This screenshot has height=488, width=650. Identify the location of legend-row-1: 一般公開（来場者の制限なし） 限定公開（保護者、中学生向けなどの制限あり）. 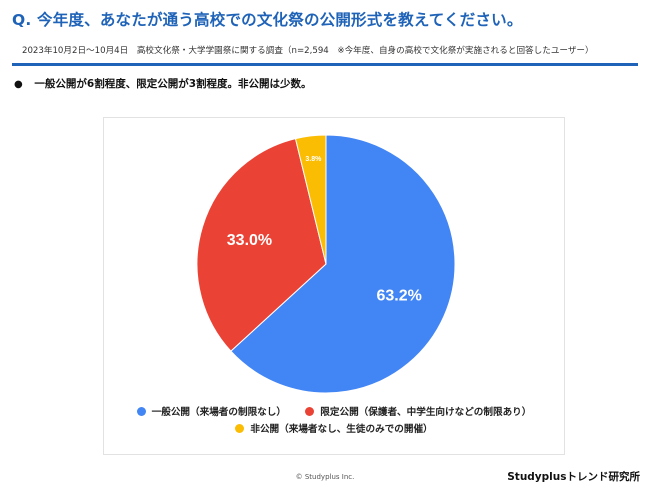
(334, 411).